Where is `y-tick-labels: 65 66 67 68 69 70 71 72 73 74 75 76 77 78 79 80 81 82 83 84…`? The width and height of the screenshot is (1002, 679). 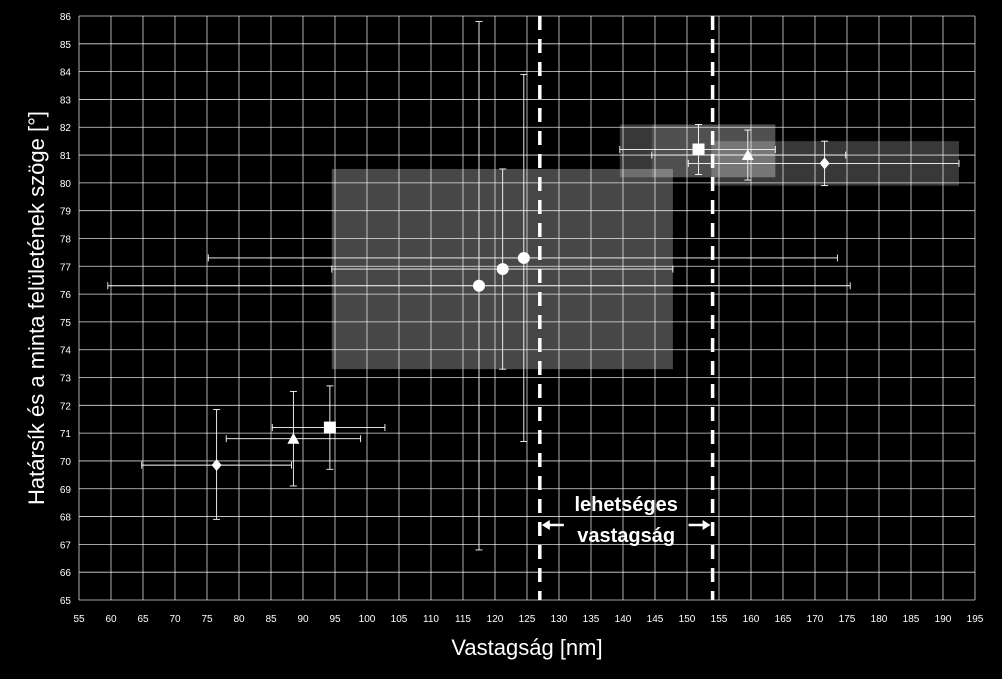 y-tick-labels: 65 66 67 68 69 70 71 72 73 74 75 76 77 78 79 80 81 82 83 84… is located at coordinates (66, 309).